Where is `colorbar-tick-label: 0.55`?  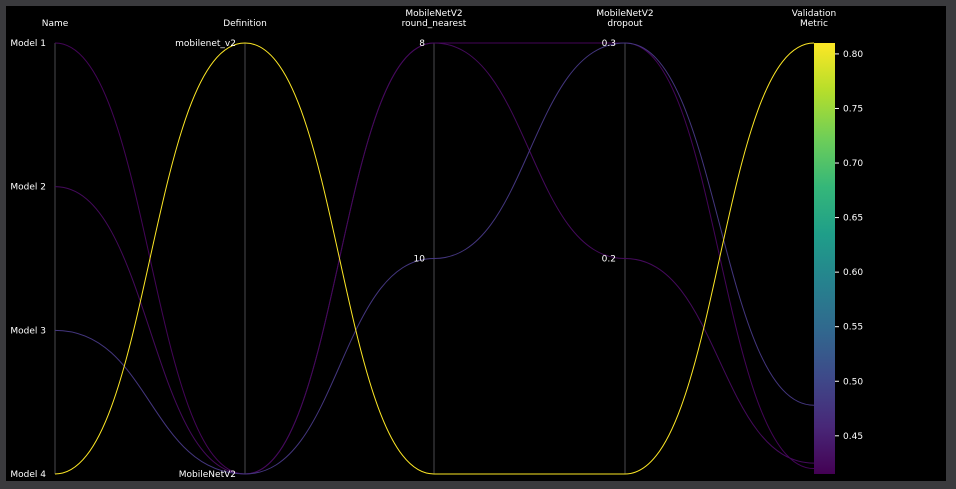
colorbar-tick-label: 0.55 is located at coordinates (853, 328).